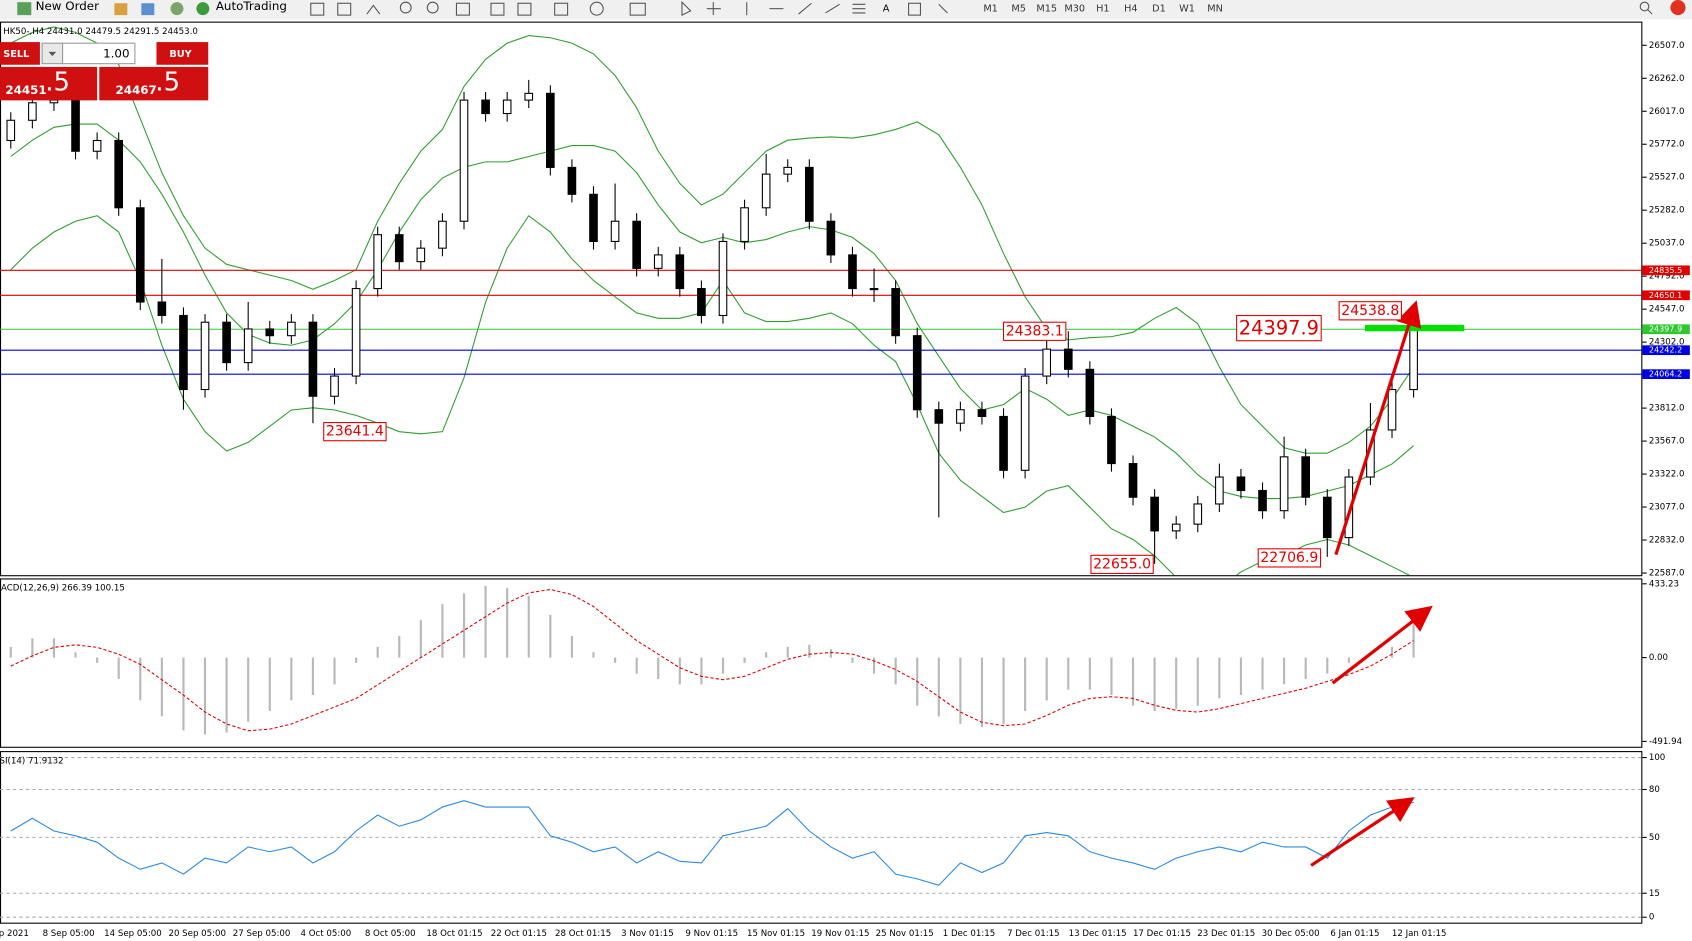 The width and height of the screenshot is (1692, 941). Describe the element at coordinates (1354, 934) in the screenshot. I see `time-label: 6 Jan 01:15` at that location.